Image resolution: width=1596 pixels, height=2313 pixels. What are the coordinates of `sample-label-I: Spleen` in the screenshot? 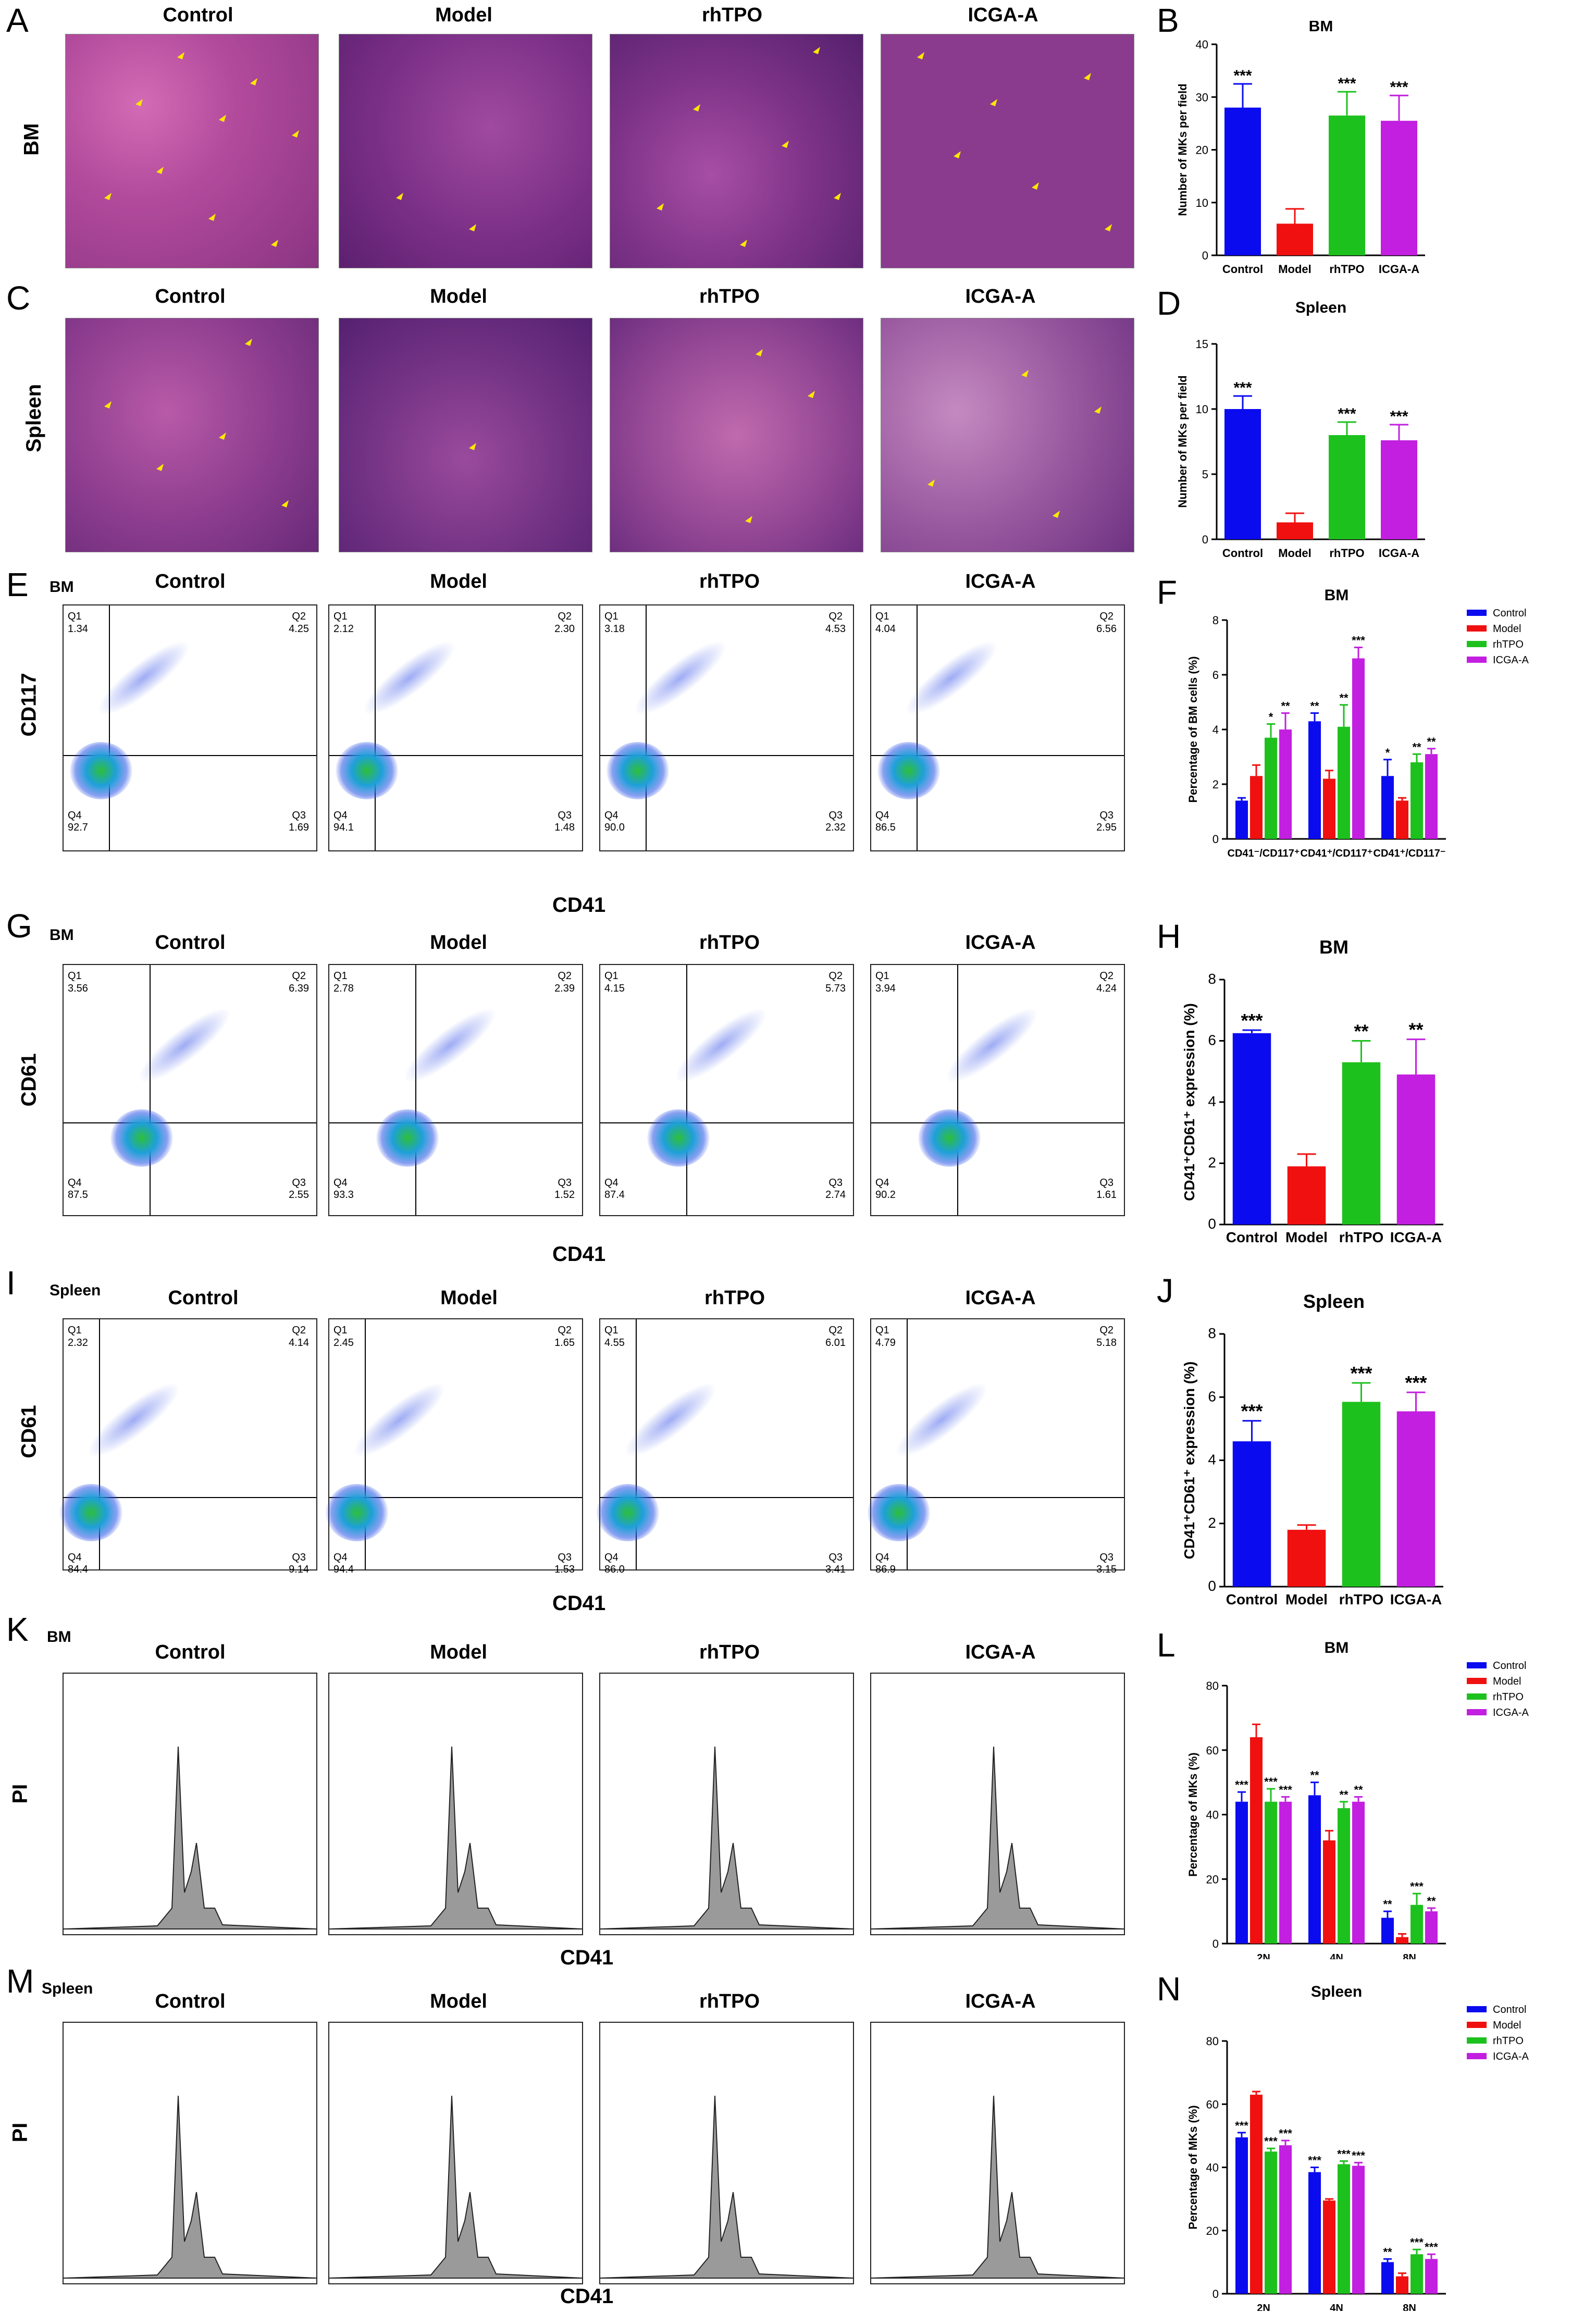 It's located at (76, 1291).